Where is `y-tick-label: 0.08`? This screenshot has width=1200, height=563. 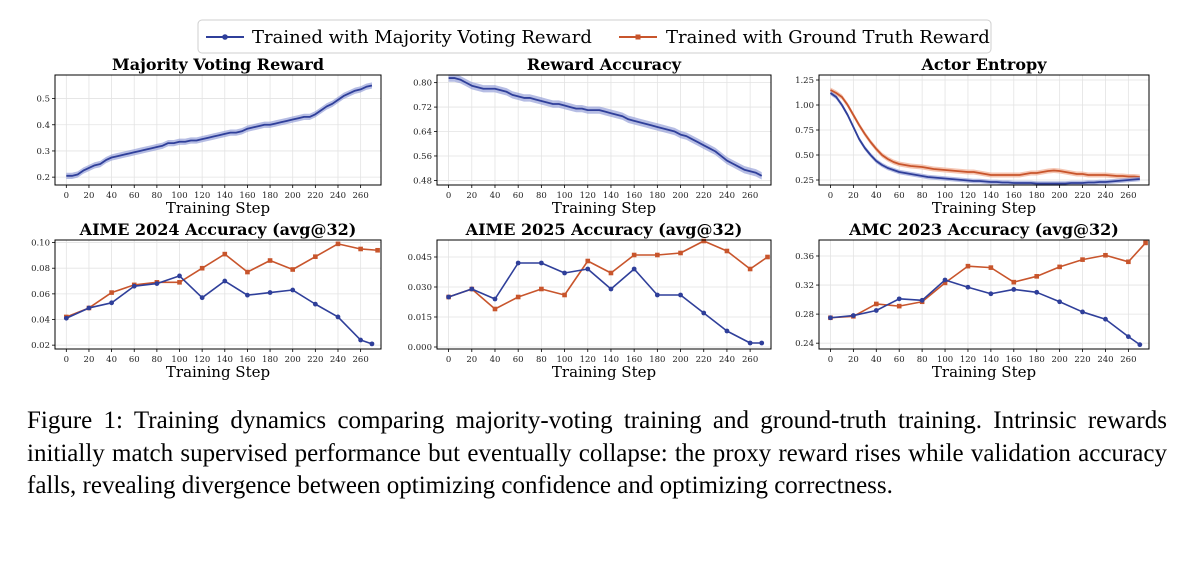 y-tick-label: 0.08 is located at coordinates (40, 269).